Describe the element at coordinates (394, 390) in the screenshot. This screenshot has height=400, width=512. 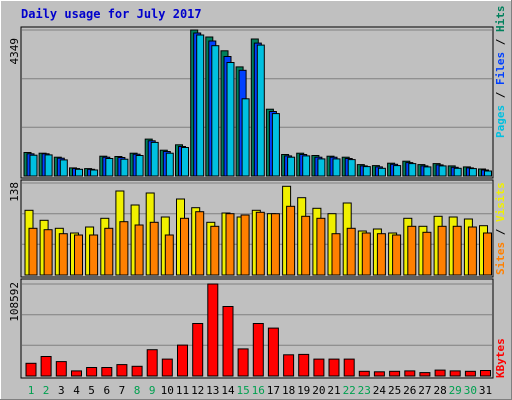
I see `x-label-day-25: 25` at that location.